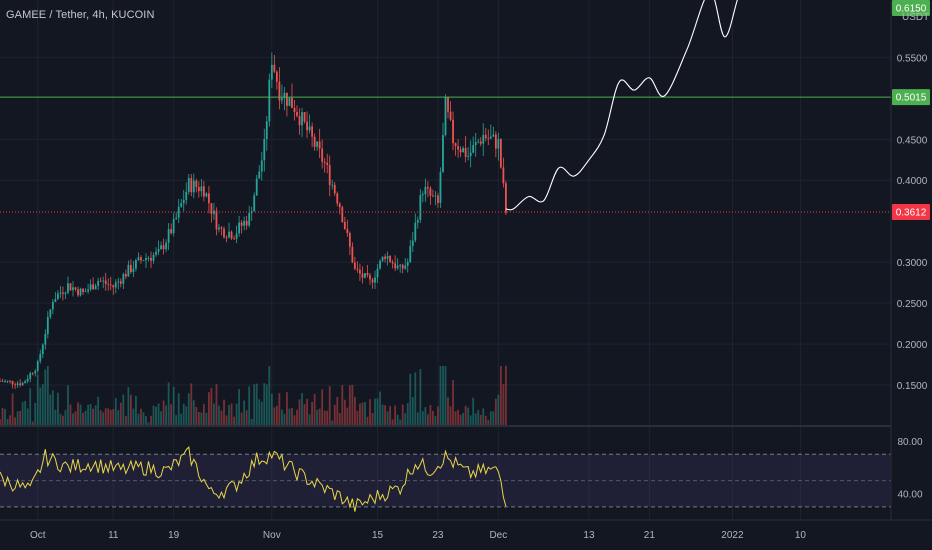 The image size is (932, 550). I want to click on time-tick-label: 19, so click(174, 535).